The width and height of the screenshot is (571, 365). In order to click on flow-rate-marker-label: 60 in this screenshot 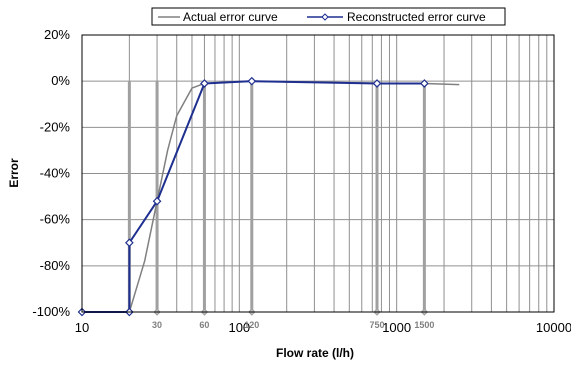, I will do `click(204, 325)`.